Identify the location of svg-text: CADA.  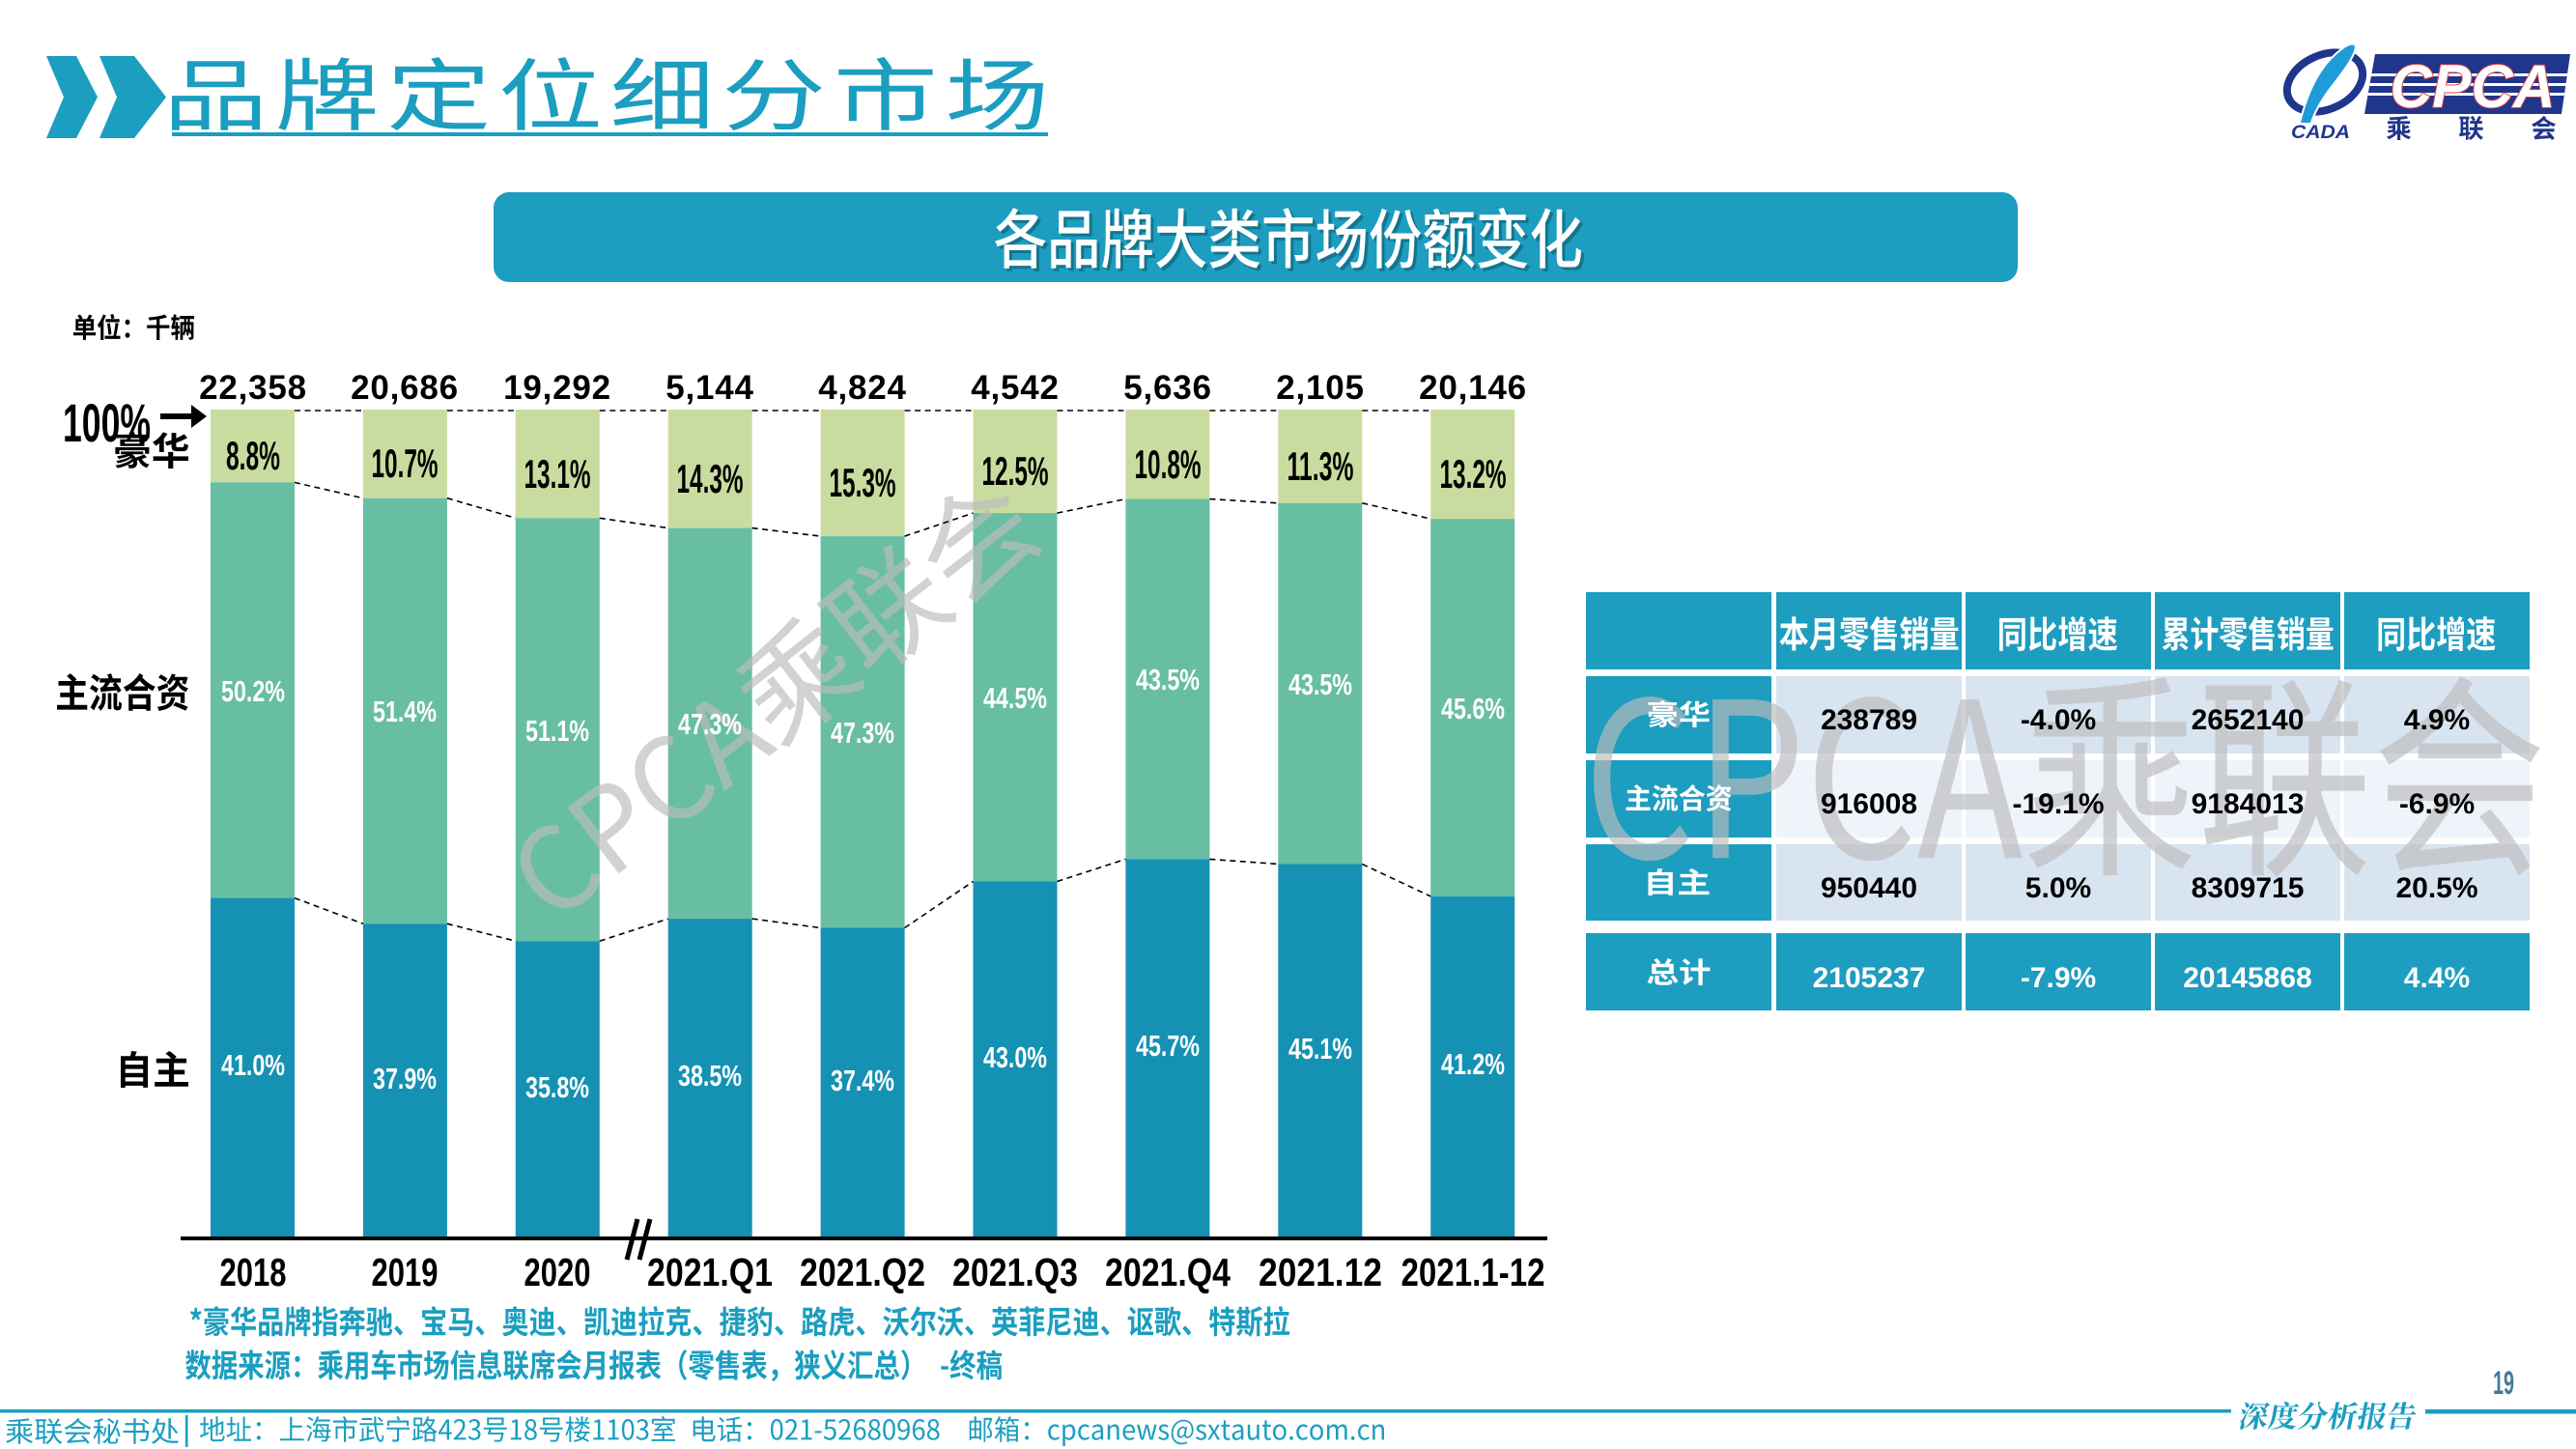
(2320, 133).